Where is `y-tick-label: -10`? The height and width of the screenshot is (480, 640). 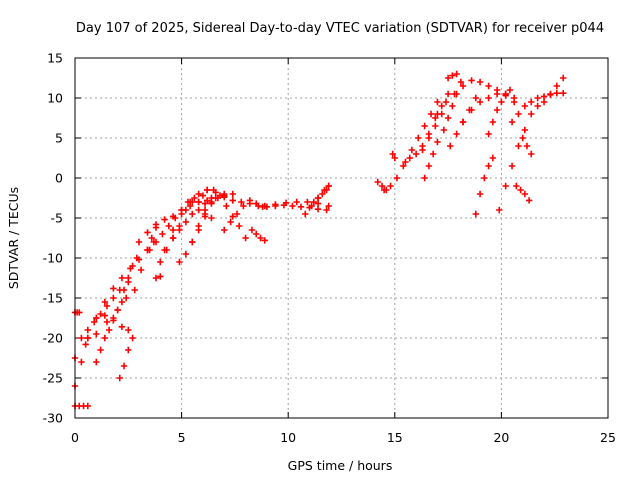 y-tick-label: -10 is located at coordinates (53, 258).